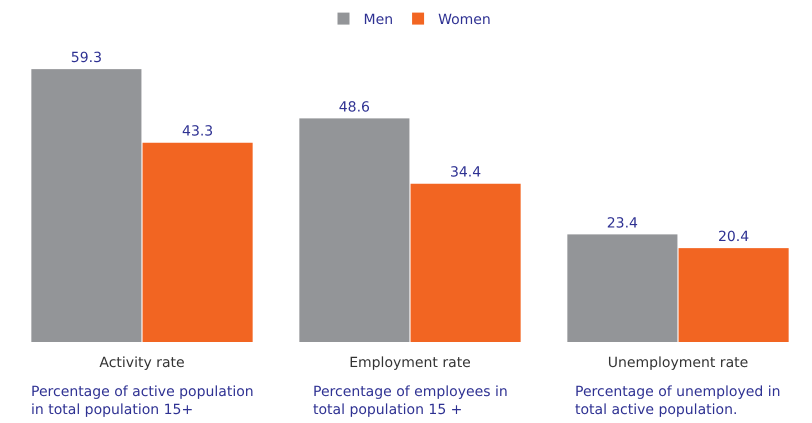 Image resolution: width=812 pixels, height=423 pixels. Describe the element at coordinates (354, 107) in the screenshot. I see `data-label: 48.6` at that location.